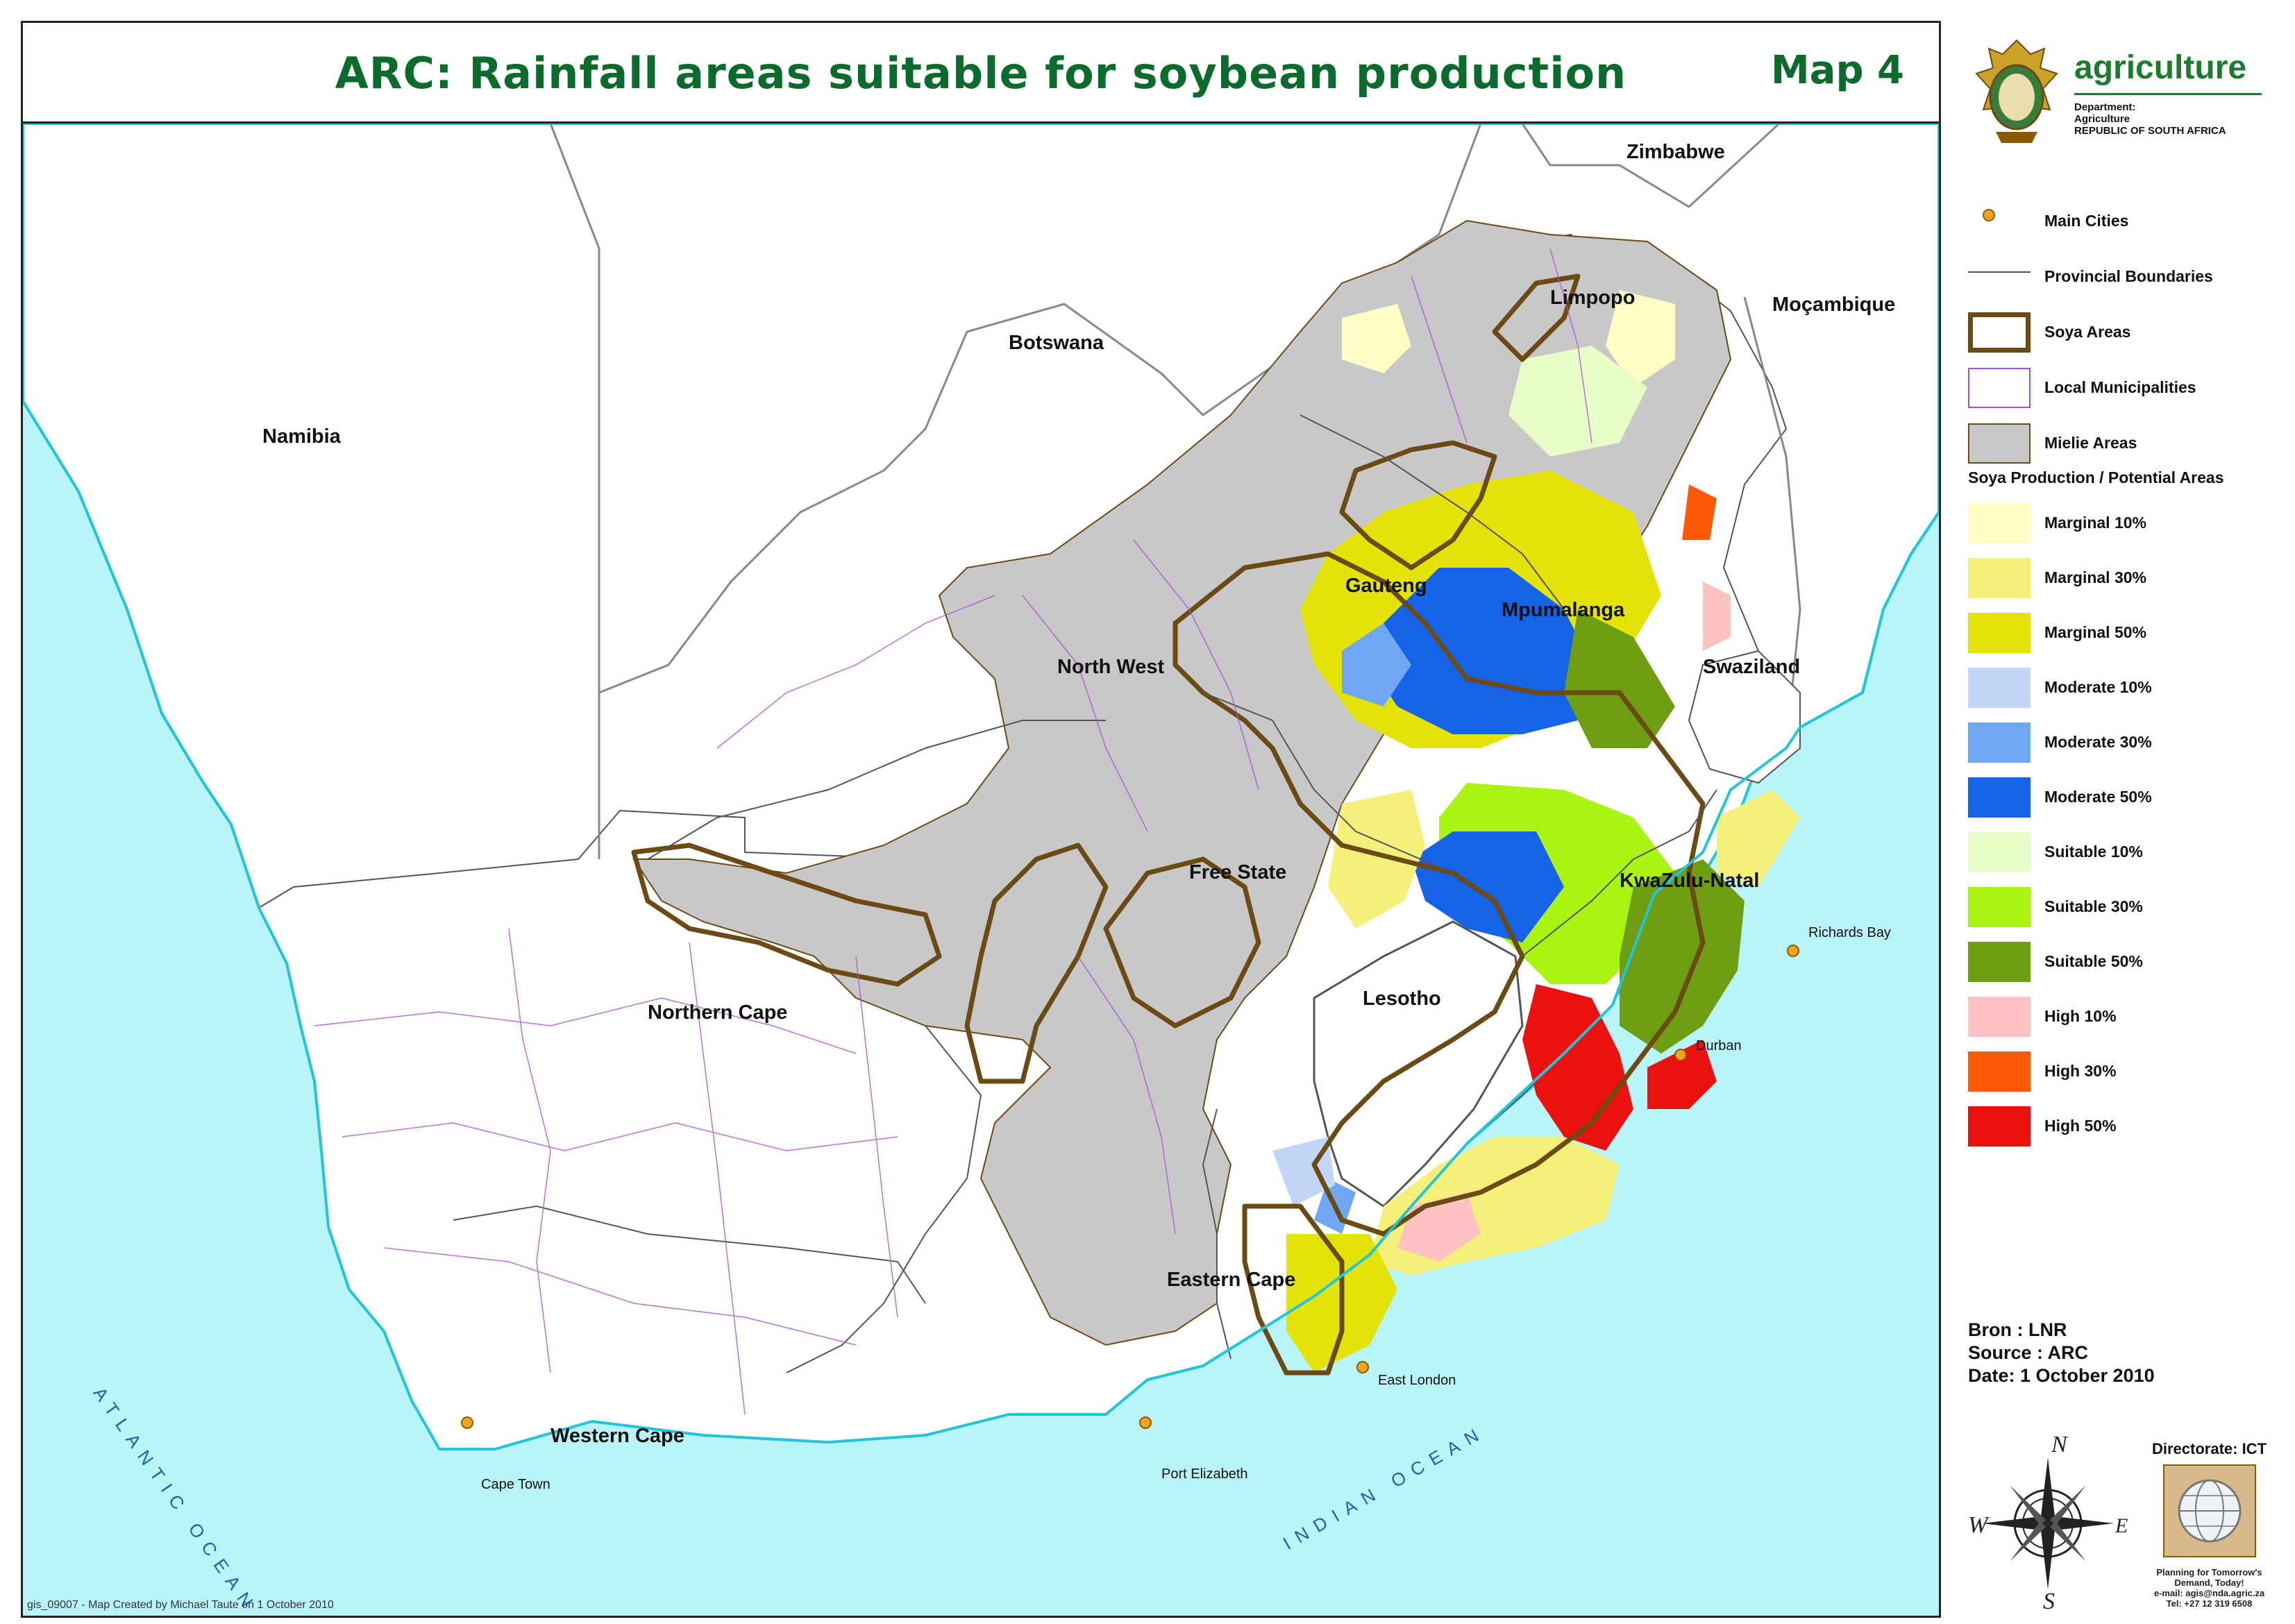  I want to click on class-label: Marginal 50%, so click(2095, 632).